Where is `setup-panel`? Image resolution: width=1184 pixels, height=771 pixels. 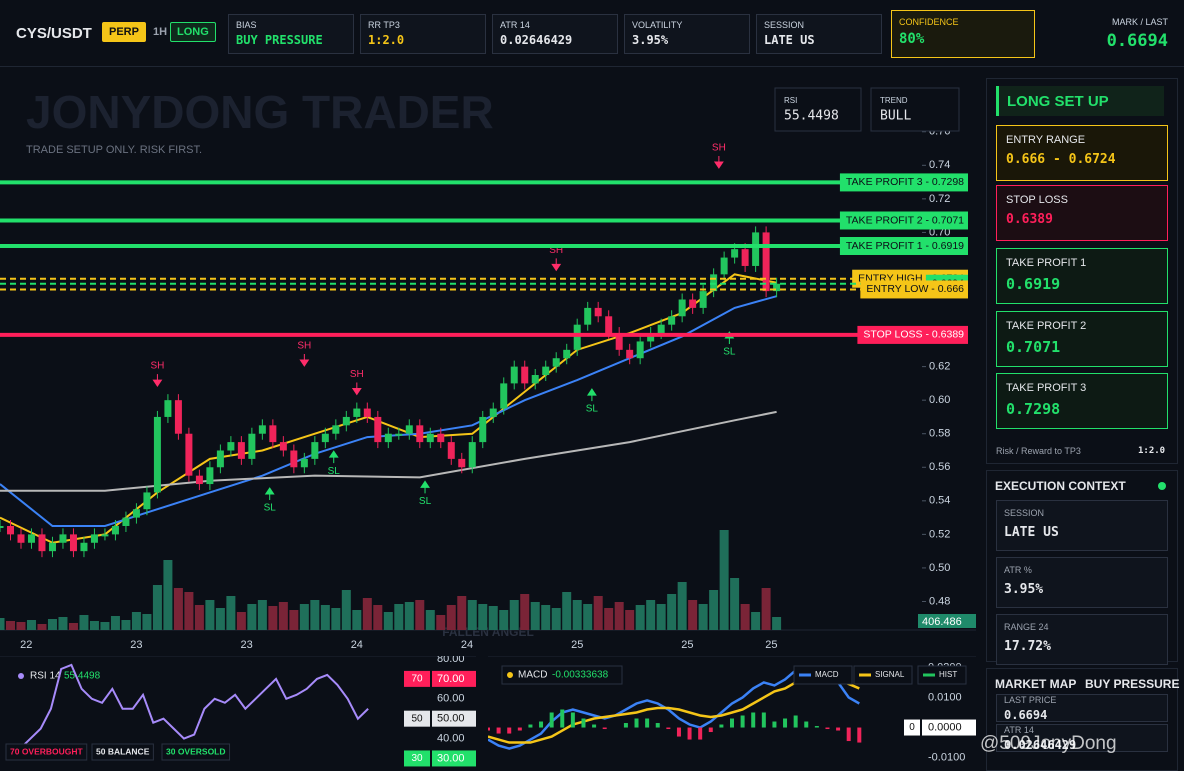 setup-panel is located at coordinates (1082, 271).